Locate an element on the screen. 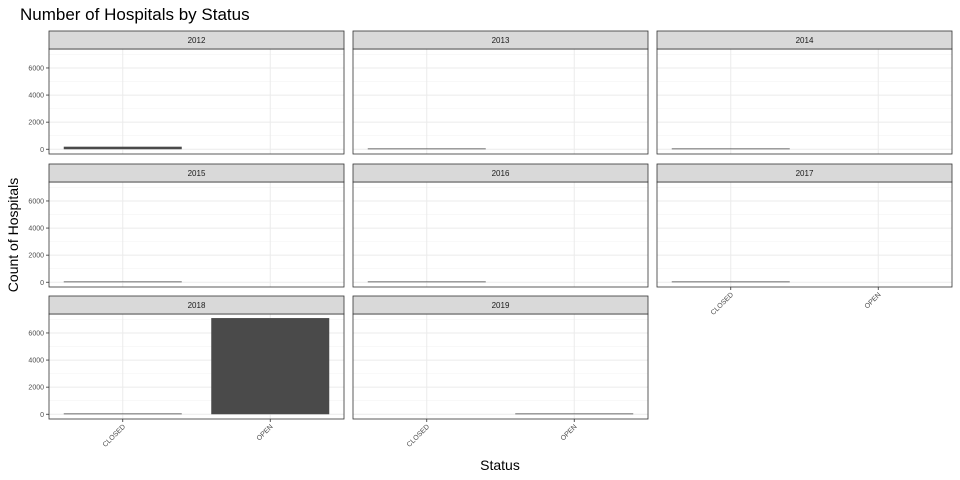 Image resolution: width=960 pixels, height=480 pixels. facet-panel-2014: 2014 is located at coordinates (804, 92).